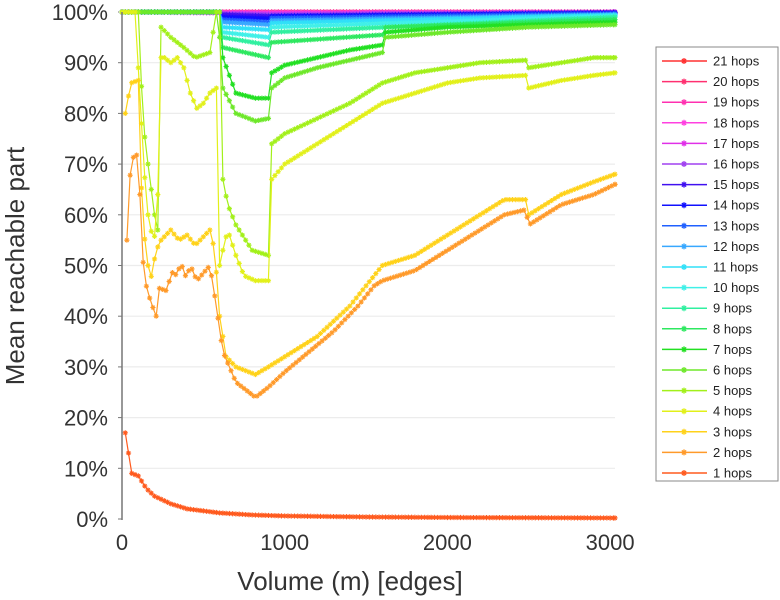  I want to click on legend-item: 13 hops, so click(711, 225).